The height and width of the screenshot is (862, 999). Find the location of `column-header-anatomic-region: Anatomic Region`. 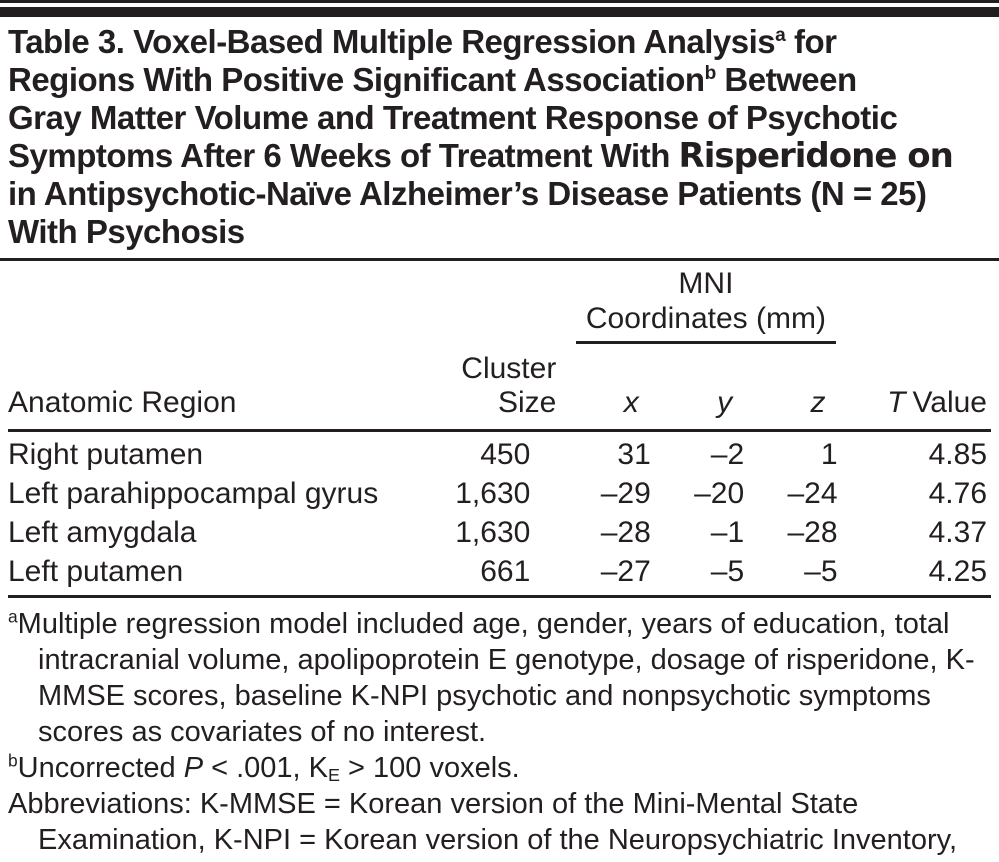

column-header-anatomic-region: Anatomic Region is located at coordinates (205, 388).